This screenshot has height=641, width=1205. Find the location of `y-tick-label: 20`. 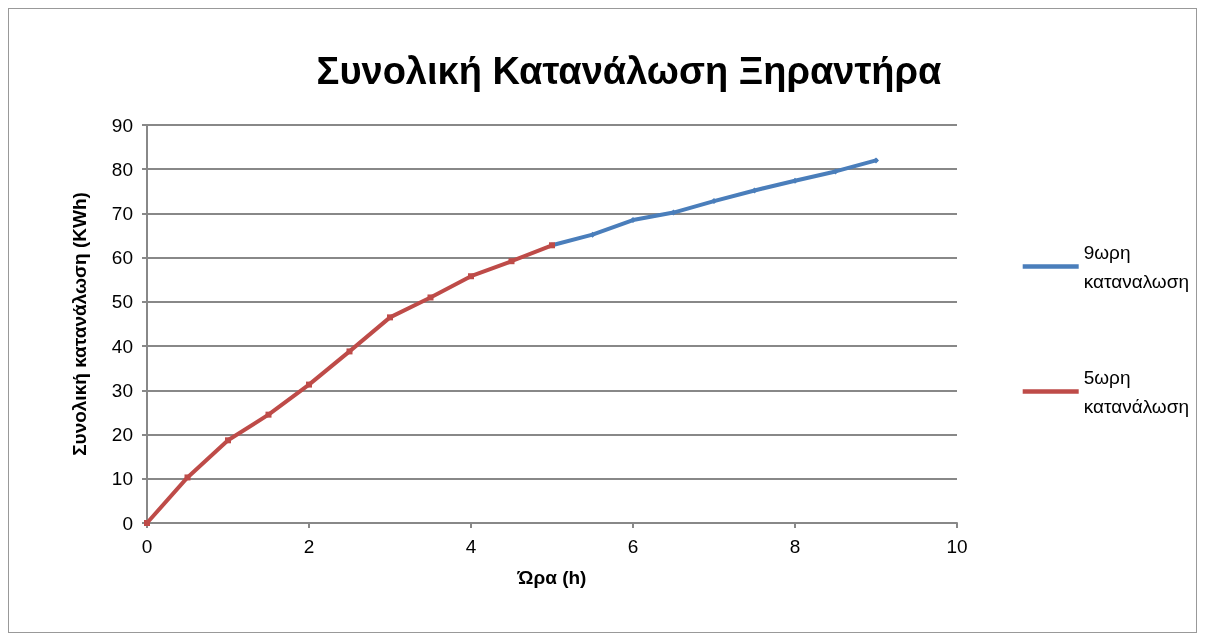

y-tick-label: 20 is located at coordinates (122, 435).